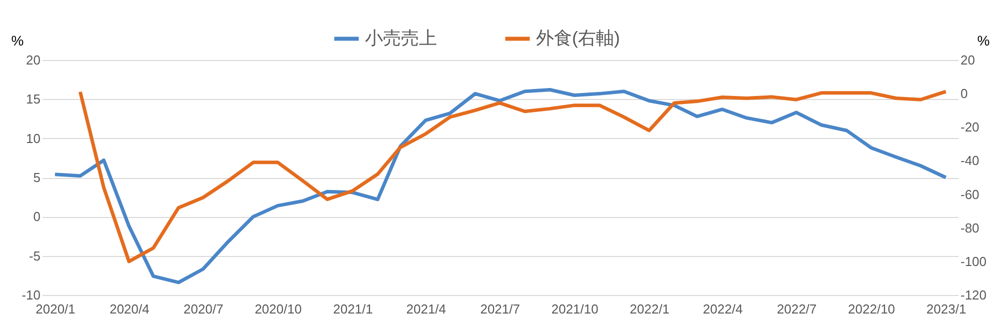  I want to click on x-tick-label: 2021/10, so click(574, 309).